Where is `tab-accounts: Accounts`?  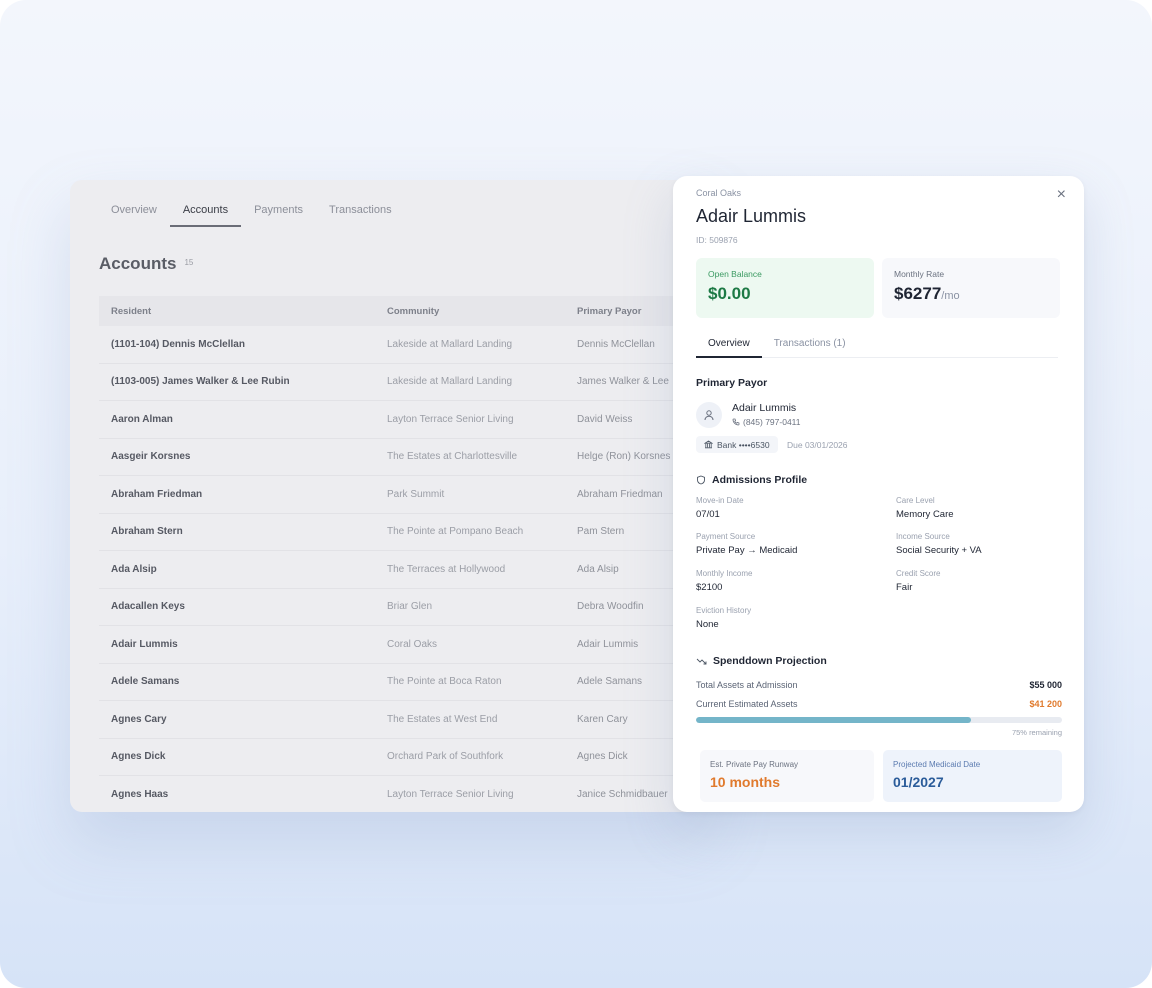 tab-accounts: Accounts is located at coordinates (205, 213).